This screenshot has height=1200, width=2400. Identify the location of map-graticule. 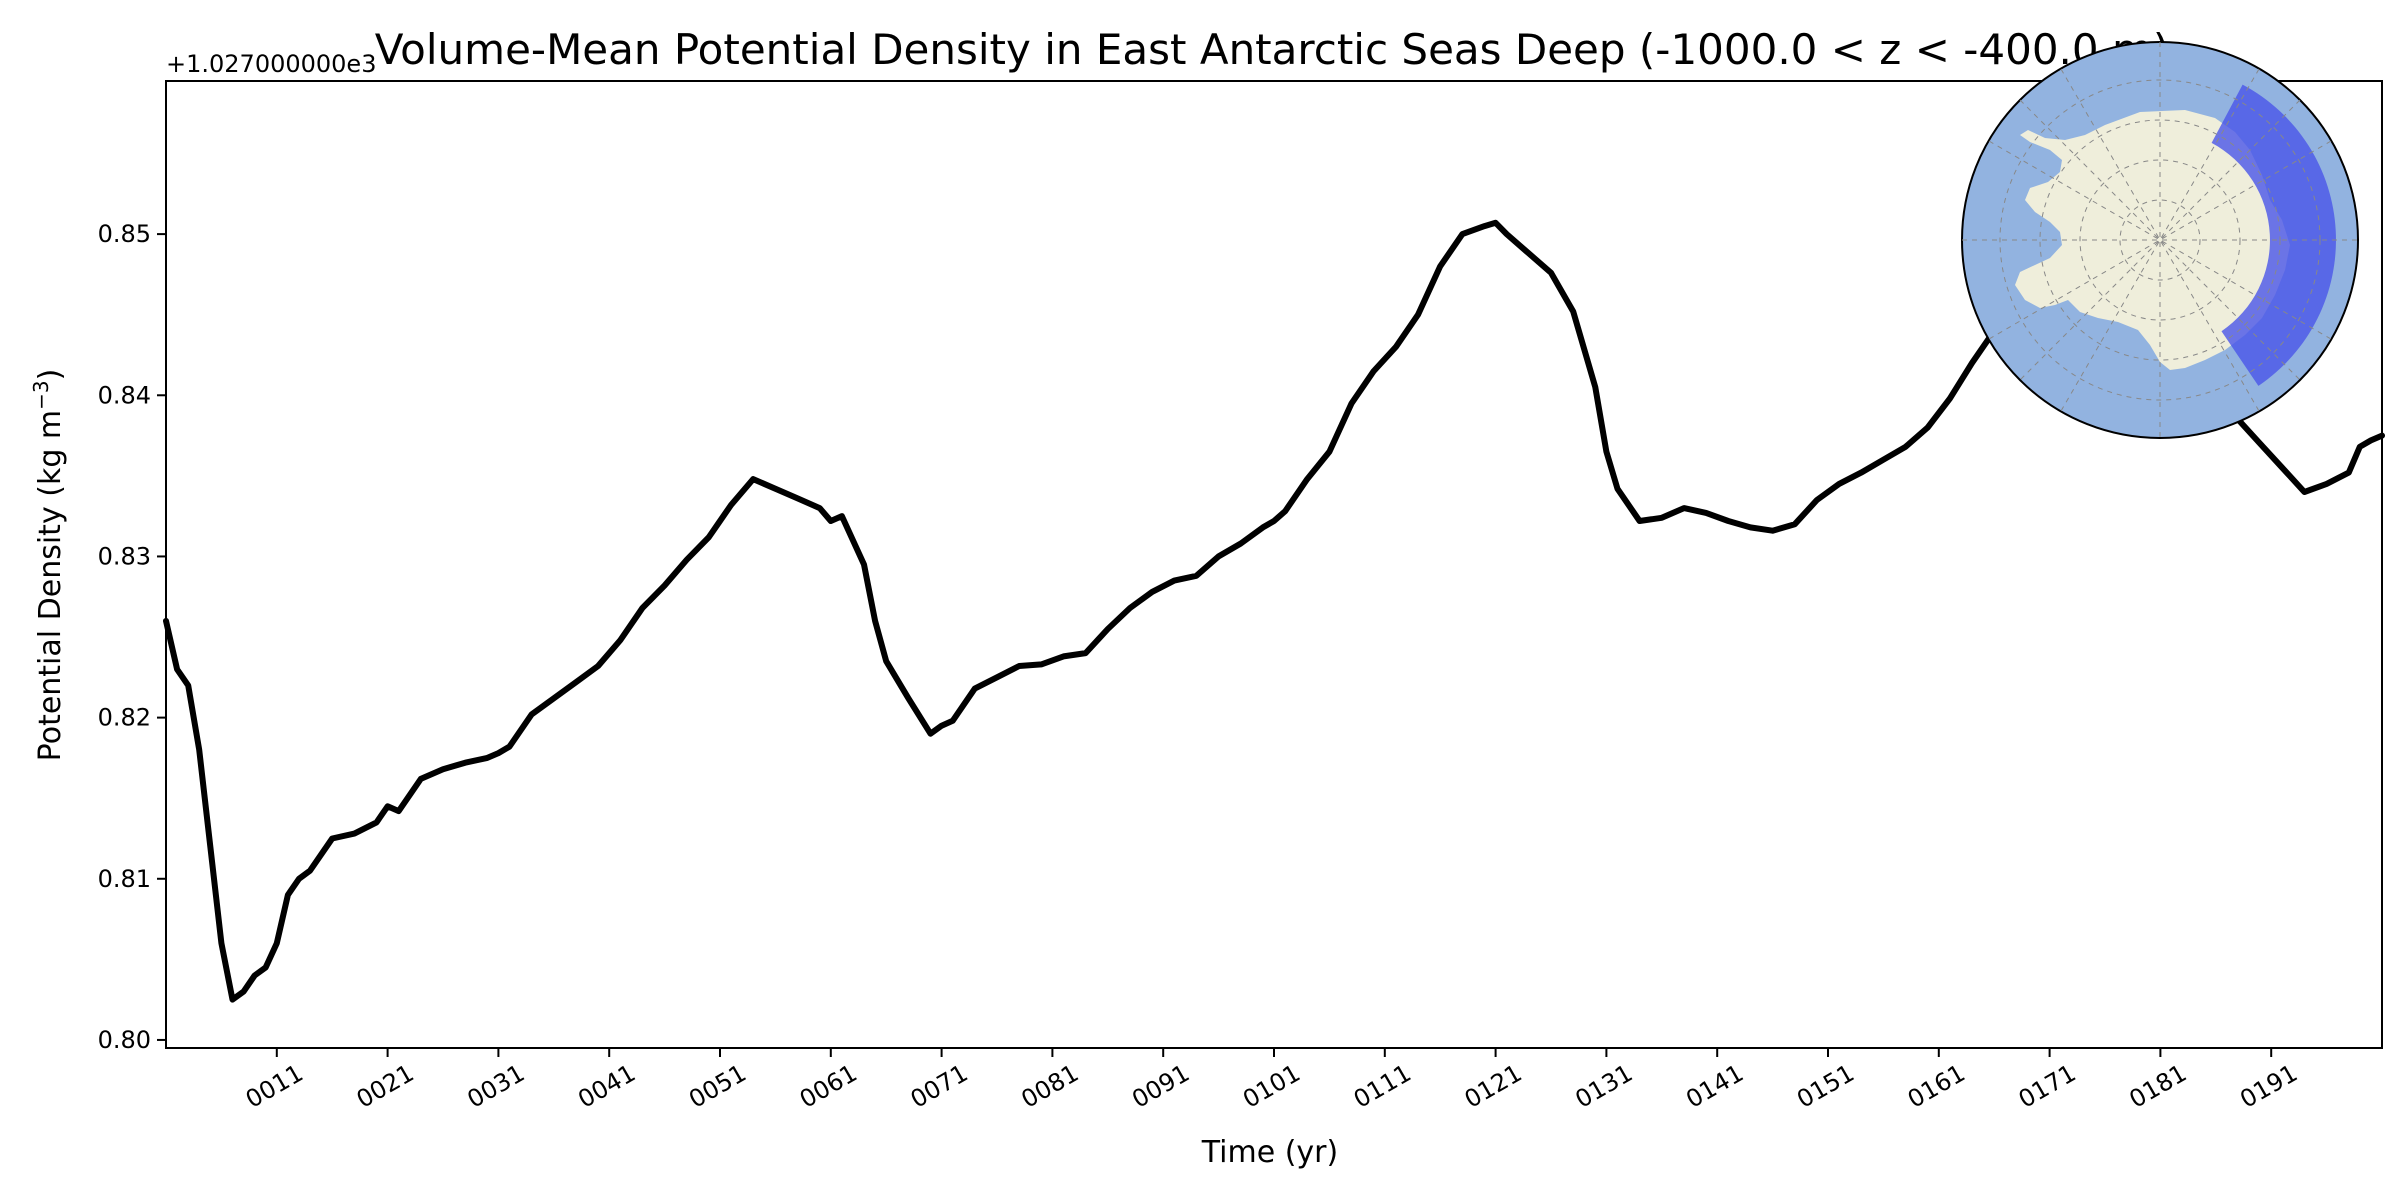
(2160, 240).